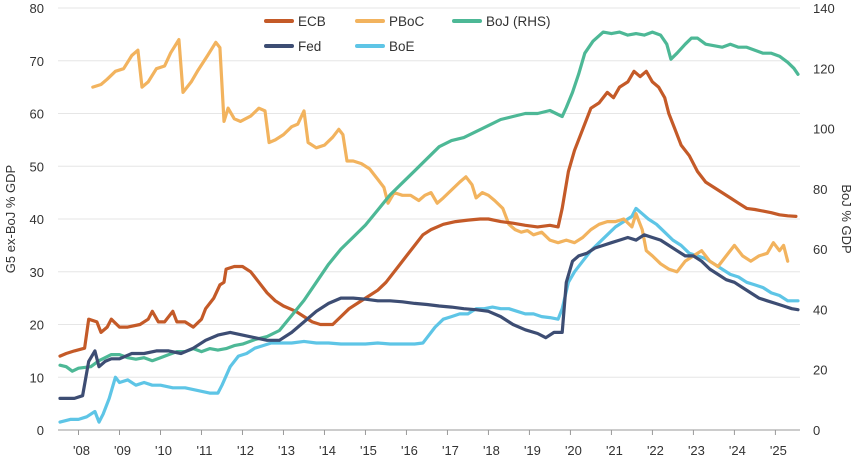  What do you see at coordinates (820, 309) in the screenshot?
I see `right-tick-label: 40` at bounding box center [820, 309].